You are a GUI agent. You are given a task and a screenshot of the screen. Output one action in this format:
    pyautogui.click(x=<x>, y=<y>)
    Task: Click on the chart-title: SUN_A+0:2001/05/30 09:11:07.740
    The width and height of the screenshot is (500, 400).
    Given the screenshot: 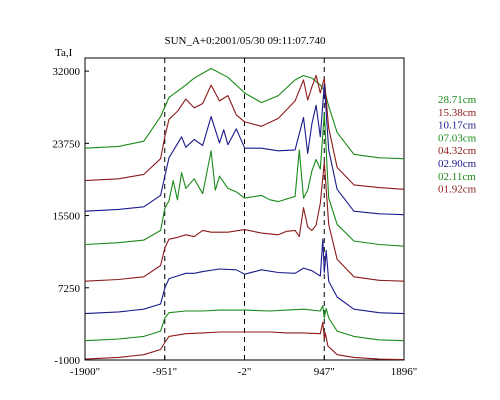 What is the action you would take?
    pyautogui.click(x=245, y=41)
    